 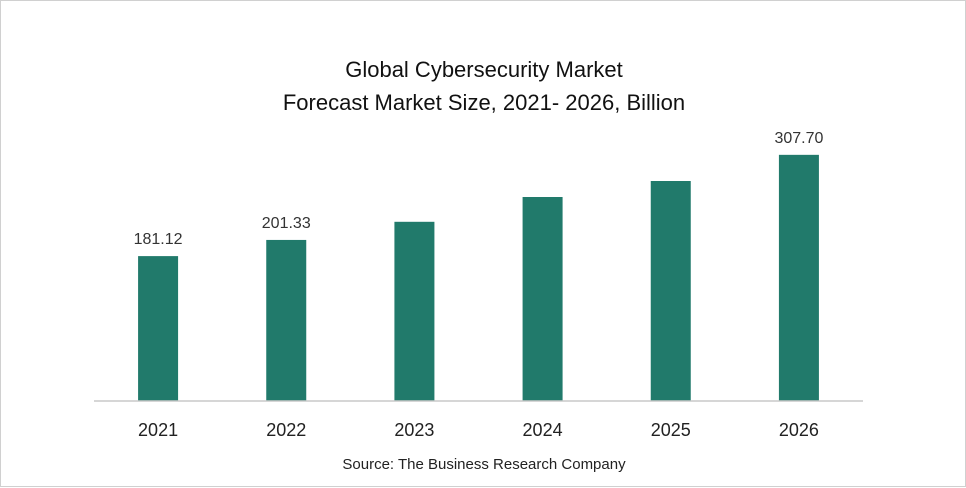 What do you see at coordinates (286, 430) in the screenshot?
I see `x-tick-label-2022: 2022` at bounding box center [286, 430].